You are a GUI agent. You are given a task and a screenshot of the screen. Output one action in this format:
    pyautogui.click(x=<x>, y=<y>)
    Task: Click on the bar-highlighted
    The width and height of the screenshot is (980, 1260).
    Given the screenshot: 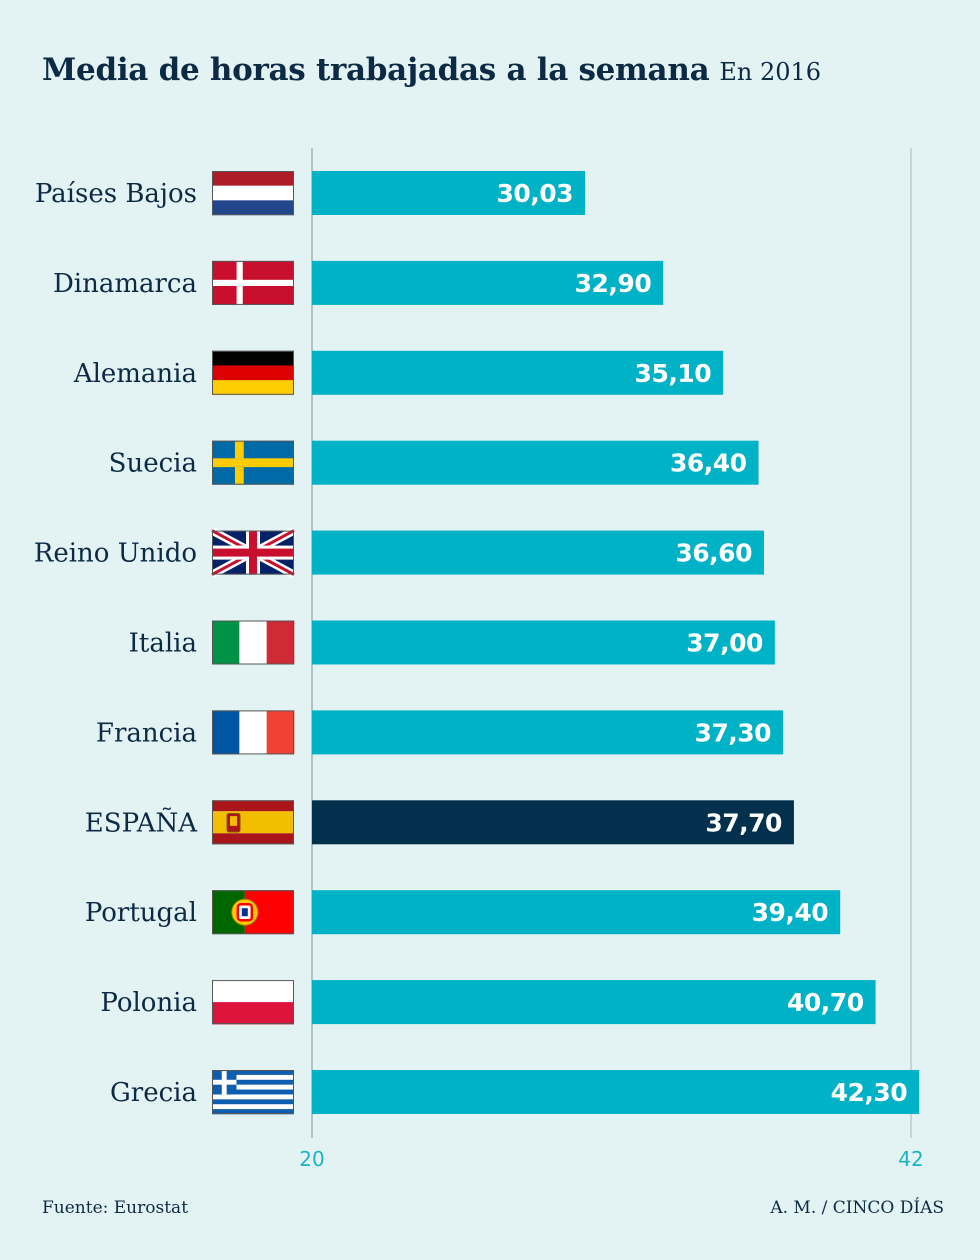 What is the action you would take?
    pyautogui.click(x=553, y=822)
    